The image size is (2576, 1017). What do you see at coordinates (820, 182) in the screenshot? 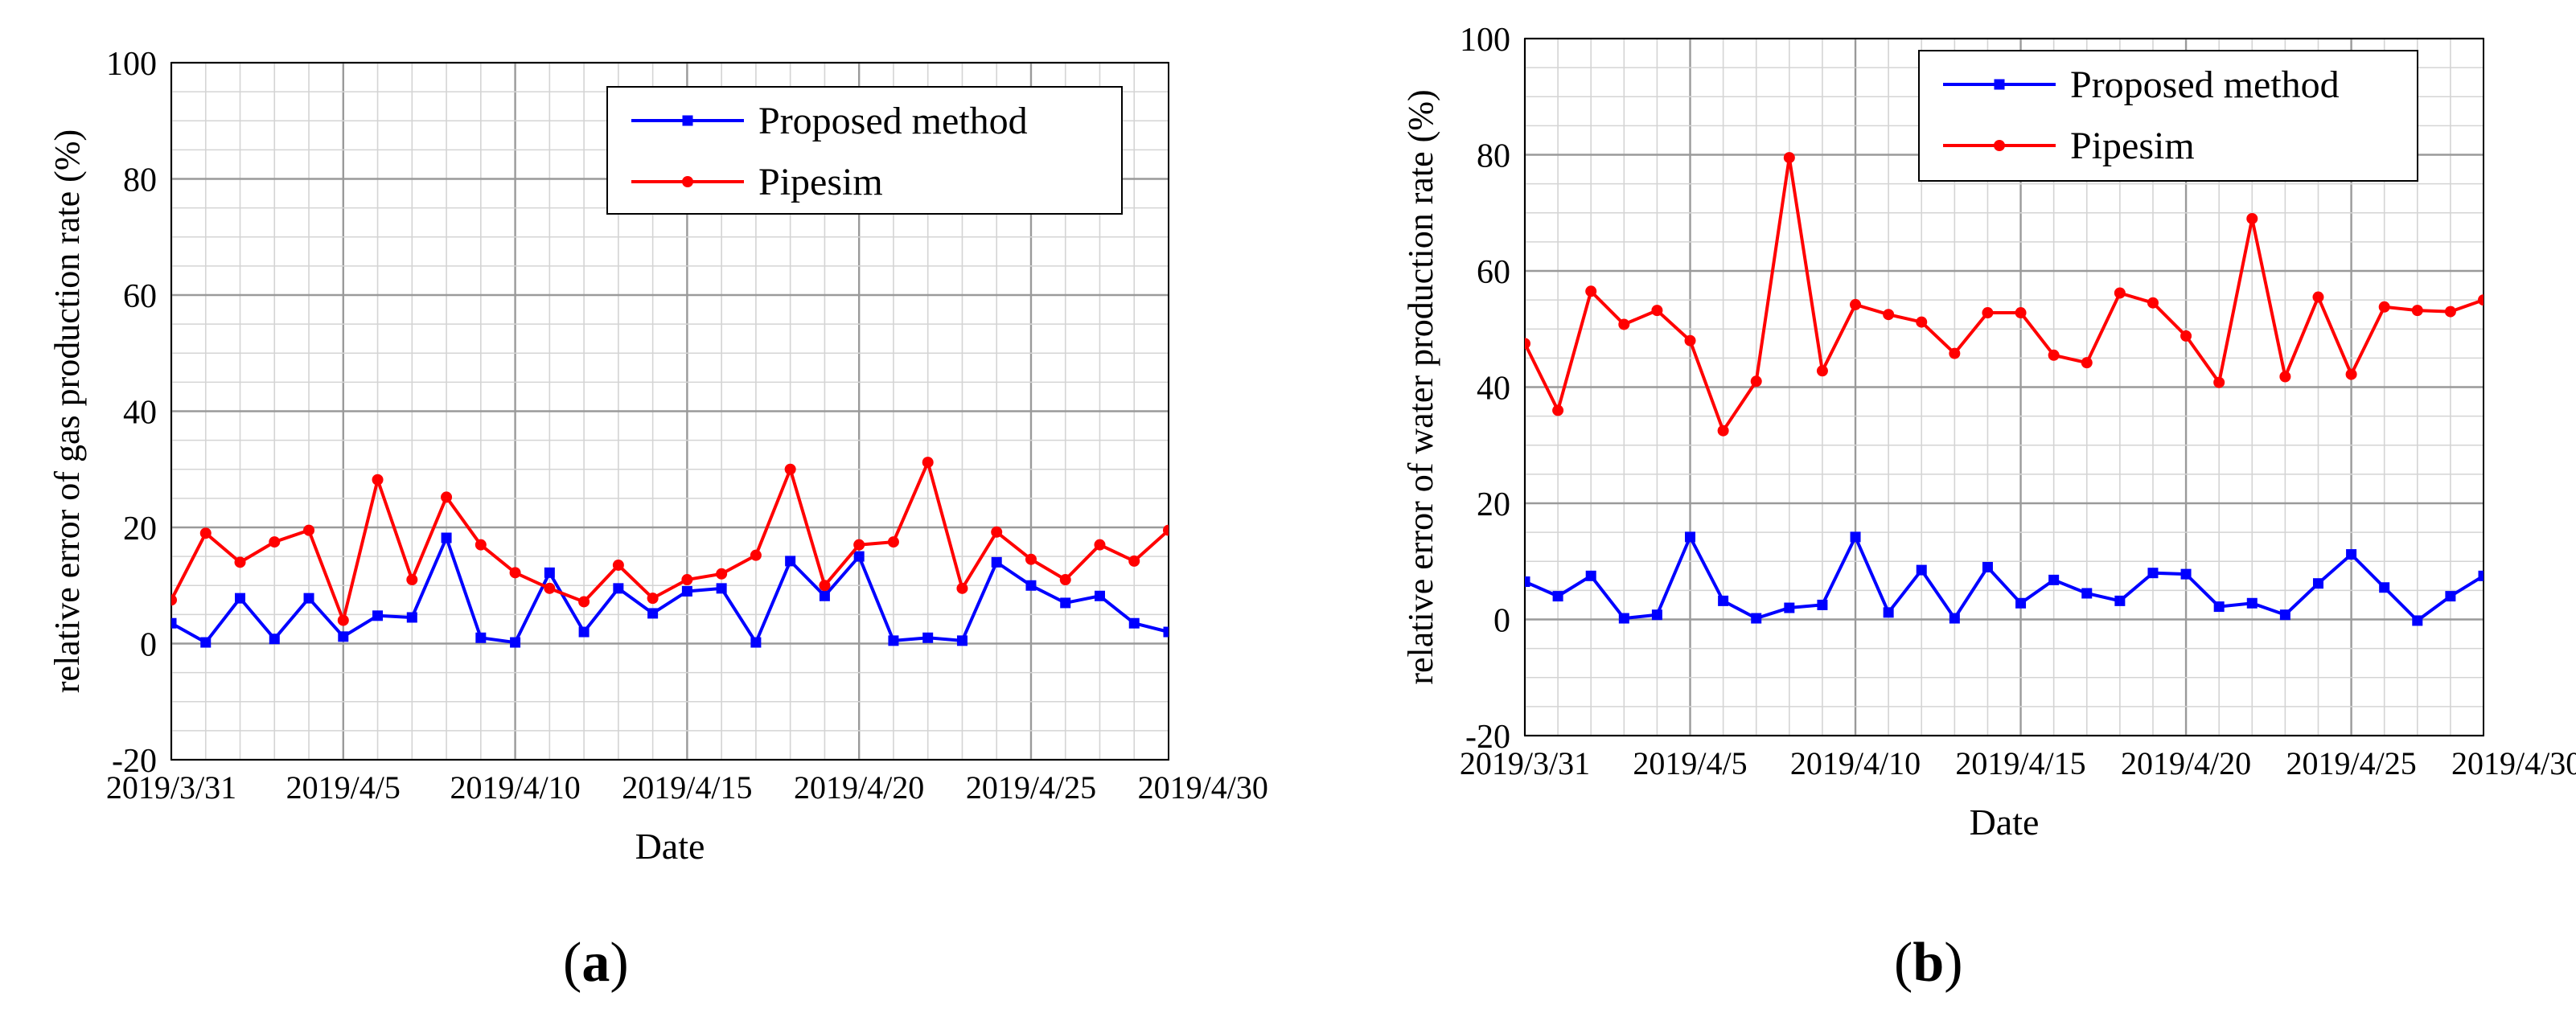
I see `legend-label: Pipesim` at bounding box center [820, 182].